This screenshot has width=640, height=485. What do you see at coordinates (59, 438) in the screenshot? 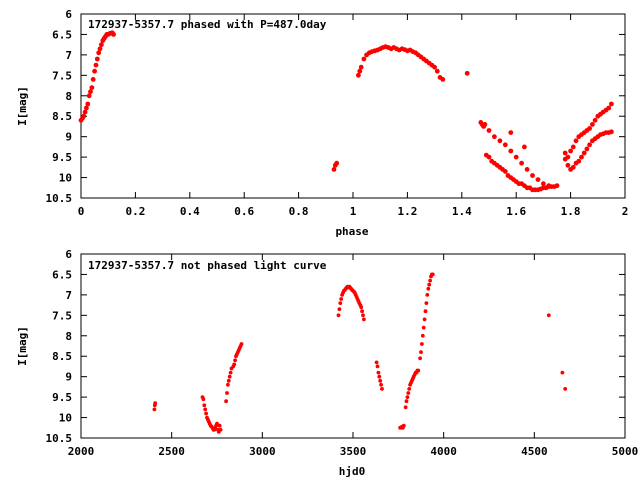
I see `y-tick-label: 10.5` at bounding box center [59, 438].